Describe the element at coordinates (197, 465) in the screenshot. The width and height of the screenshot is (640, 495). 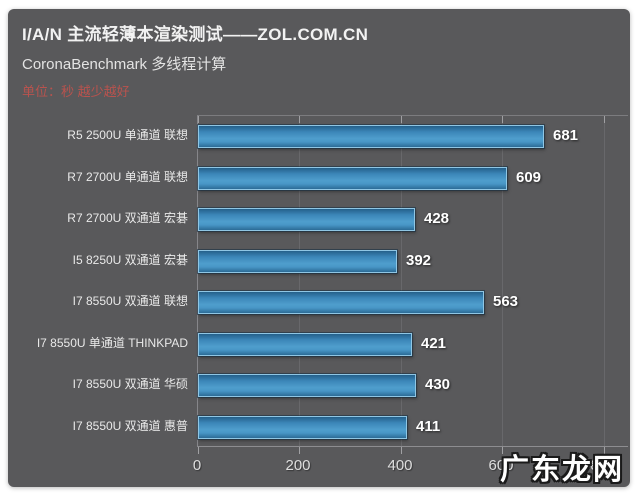
I see `x-axis-tick-label: 0` at that location.